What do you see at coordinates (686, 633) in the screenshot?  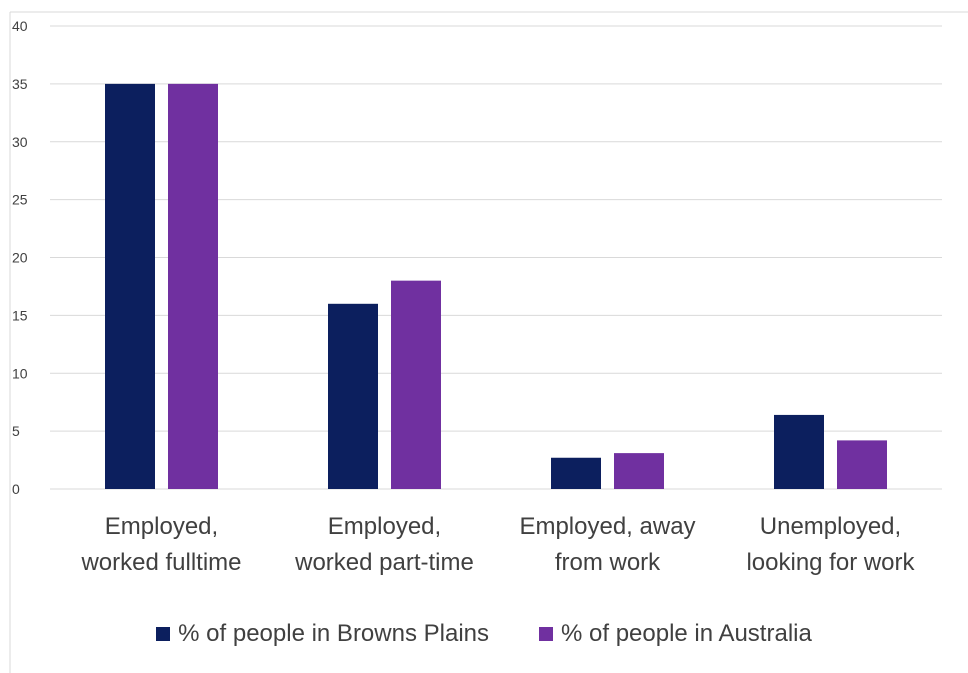 I see `legend-label-australia: % of people in Australia` at bounding box center [686, 633].